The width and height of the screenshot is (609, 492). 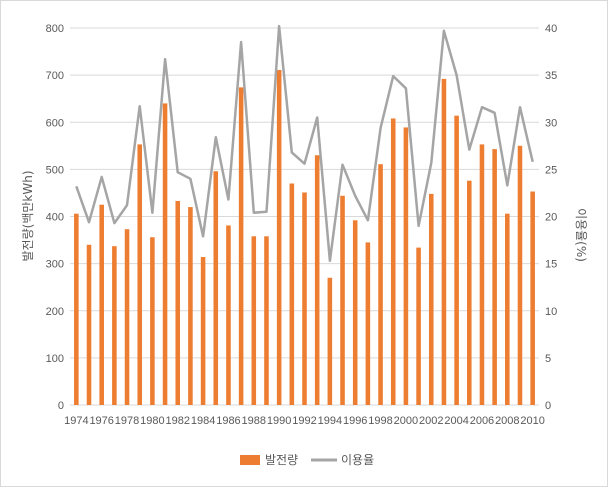 What do you see at coordinates (507, 421) in the screenshot?
I see `x-tick-label: 2008` at bounding box center [507, 421].